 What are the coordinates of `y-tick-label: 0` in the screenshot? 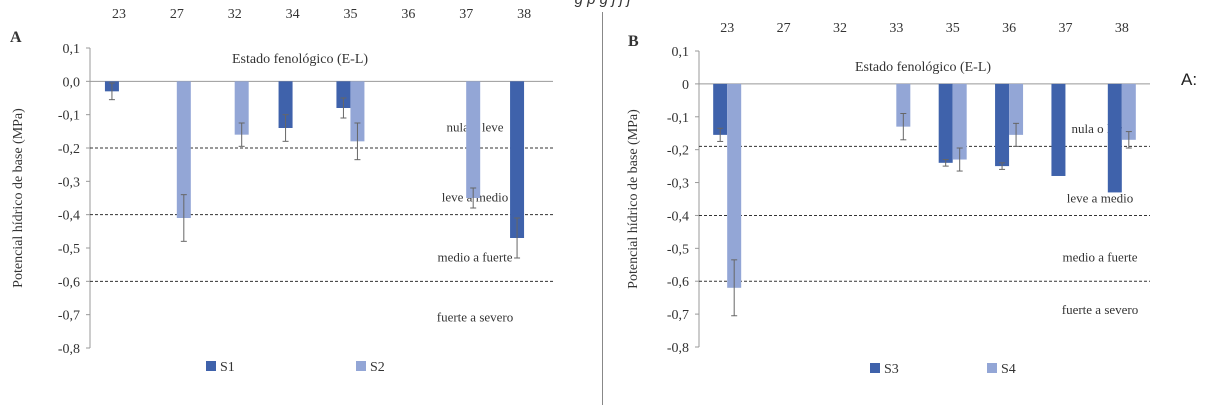 It's located at (685, 85).